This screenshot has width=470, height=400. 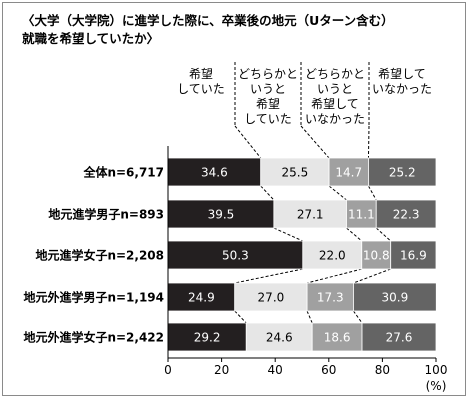 What do you see at coordinates (436, 370) in the screenshot?
I see `x-tick-label-5: 100` at bounding box center [436, 370].